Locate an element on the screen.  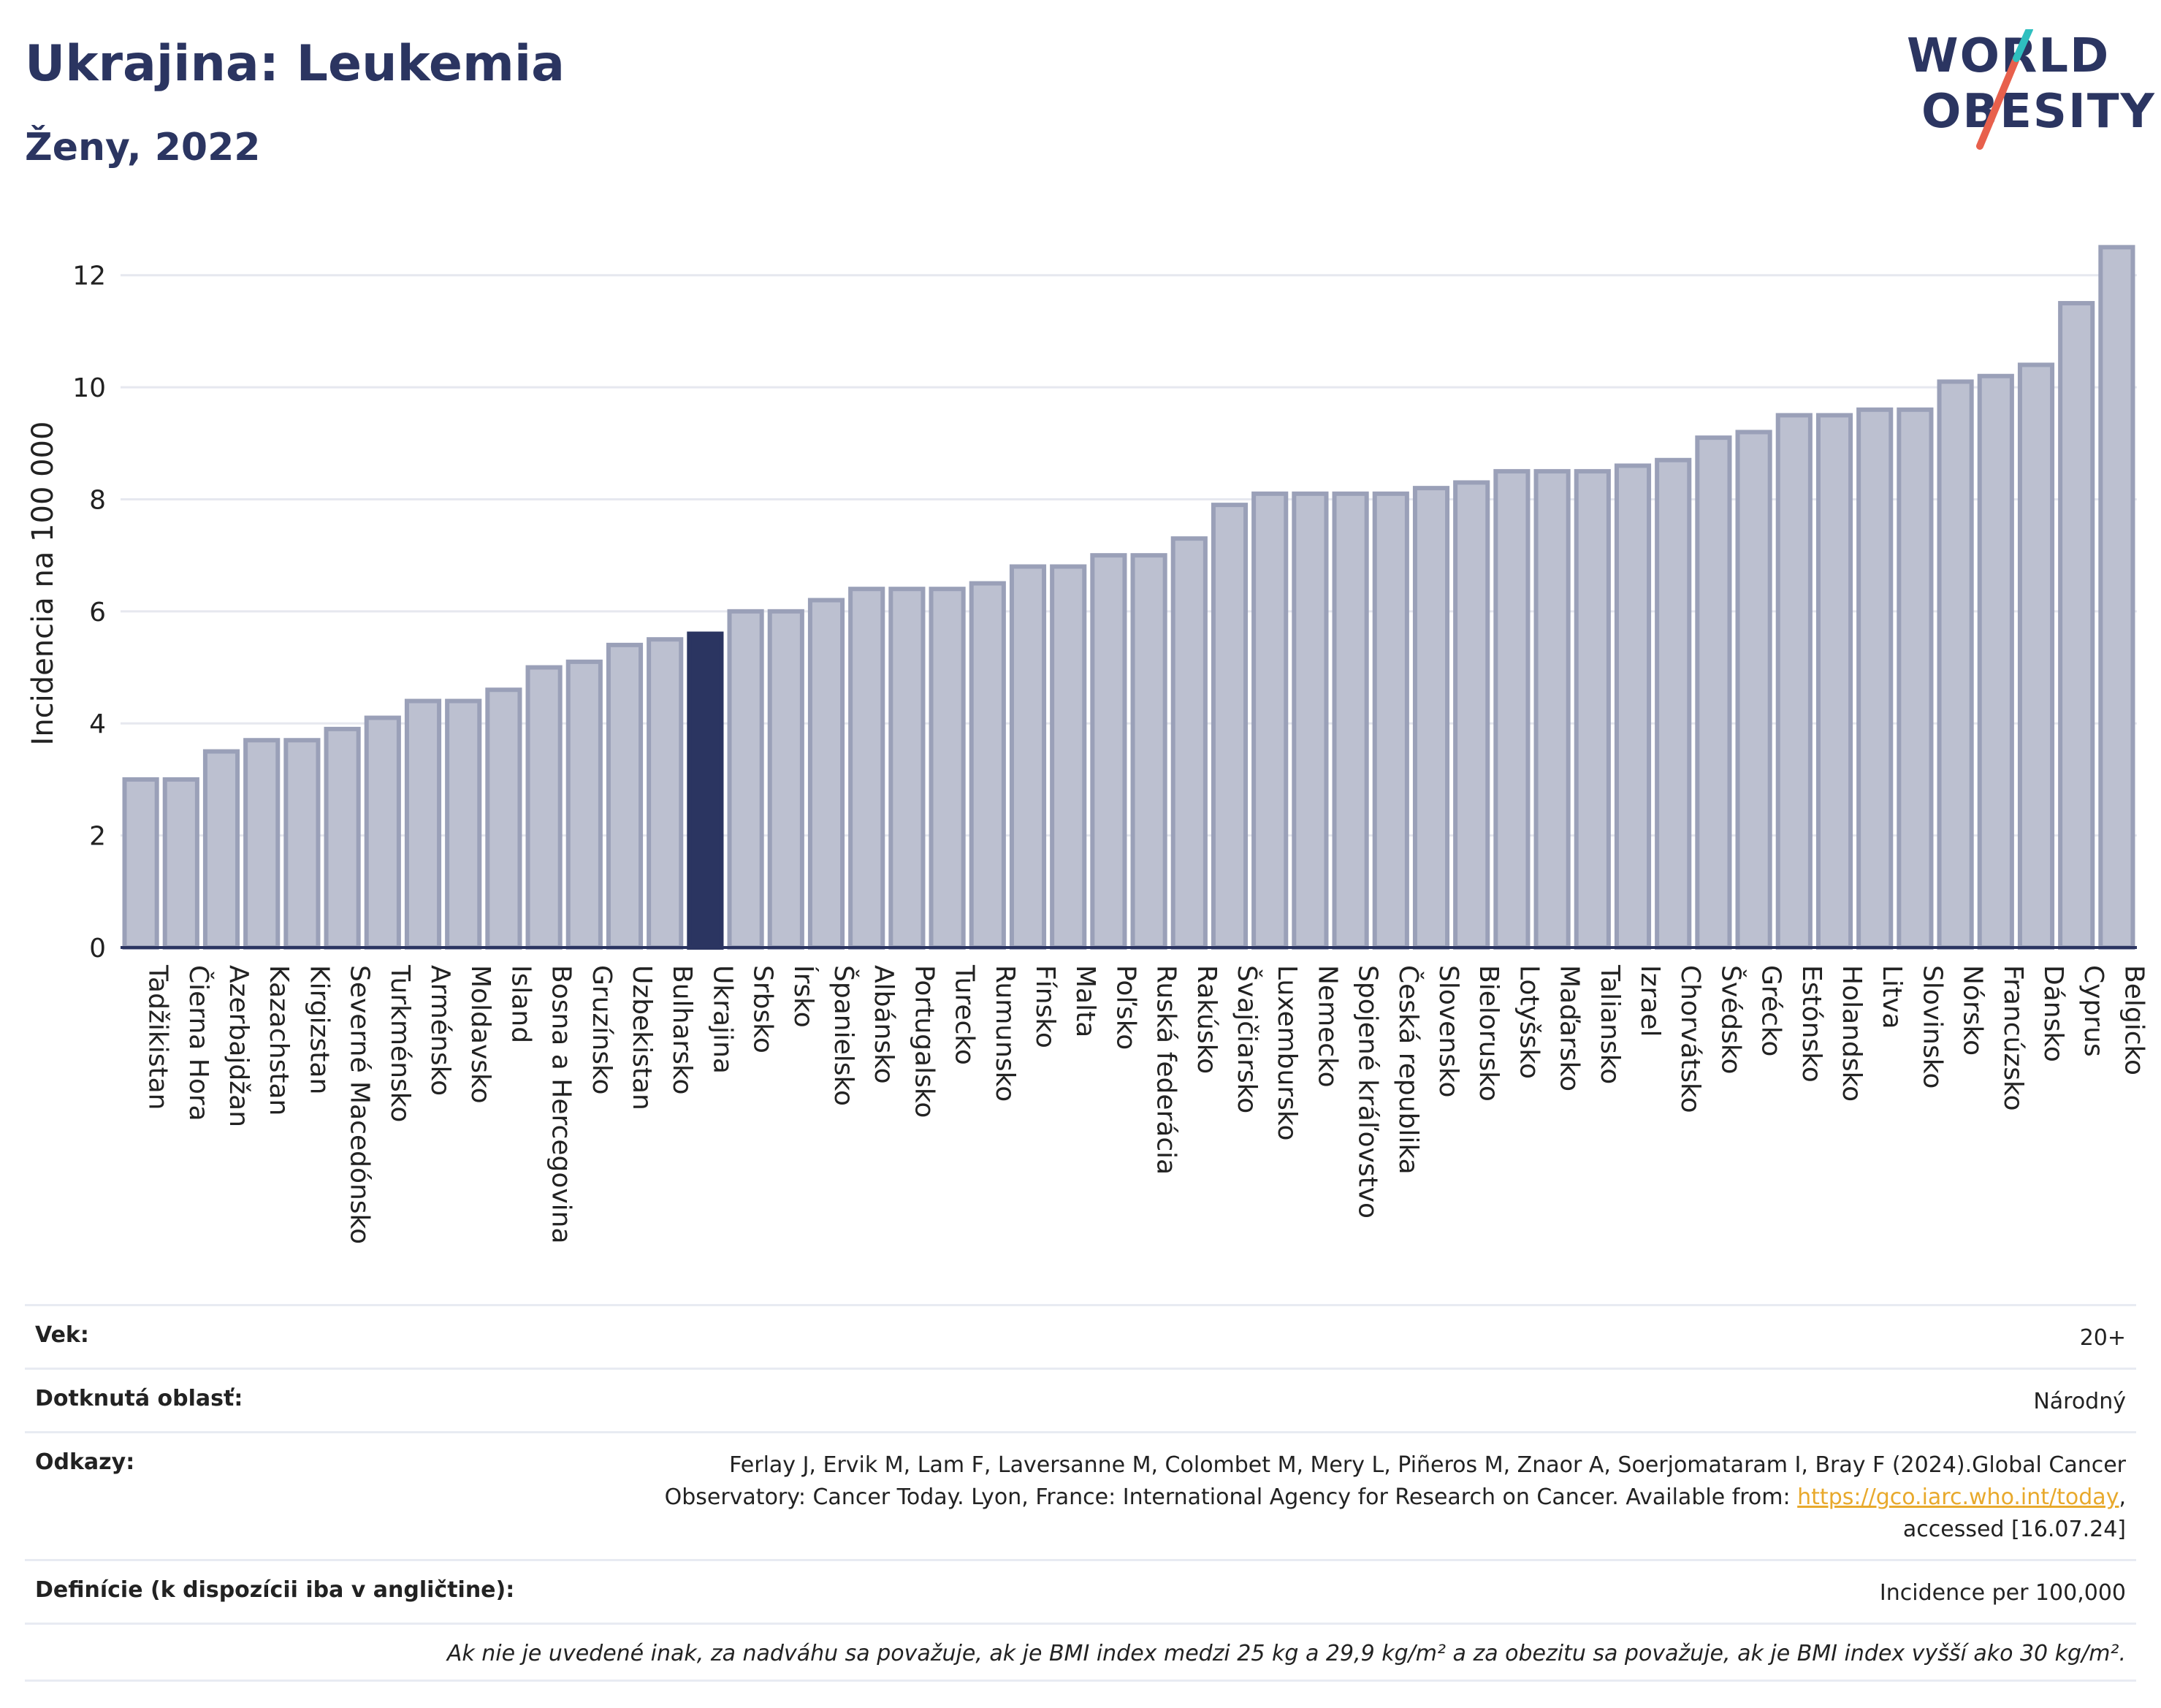
x-tick-label: Luxembursko is located at coordinates (1287, 1052).